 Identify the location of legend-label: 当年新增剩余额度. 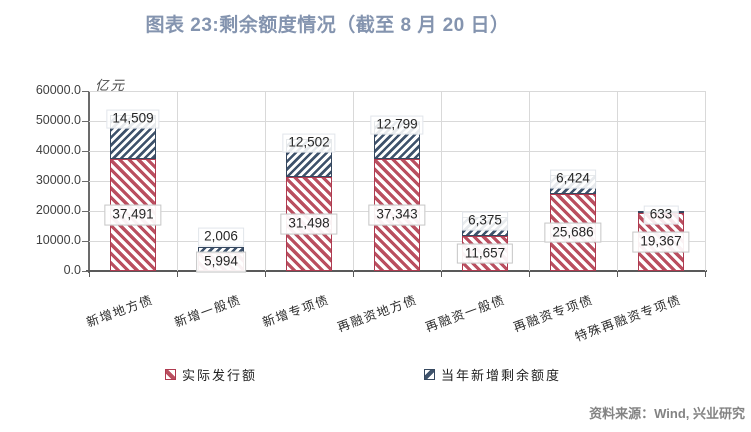
(501, 376).